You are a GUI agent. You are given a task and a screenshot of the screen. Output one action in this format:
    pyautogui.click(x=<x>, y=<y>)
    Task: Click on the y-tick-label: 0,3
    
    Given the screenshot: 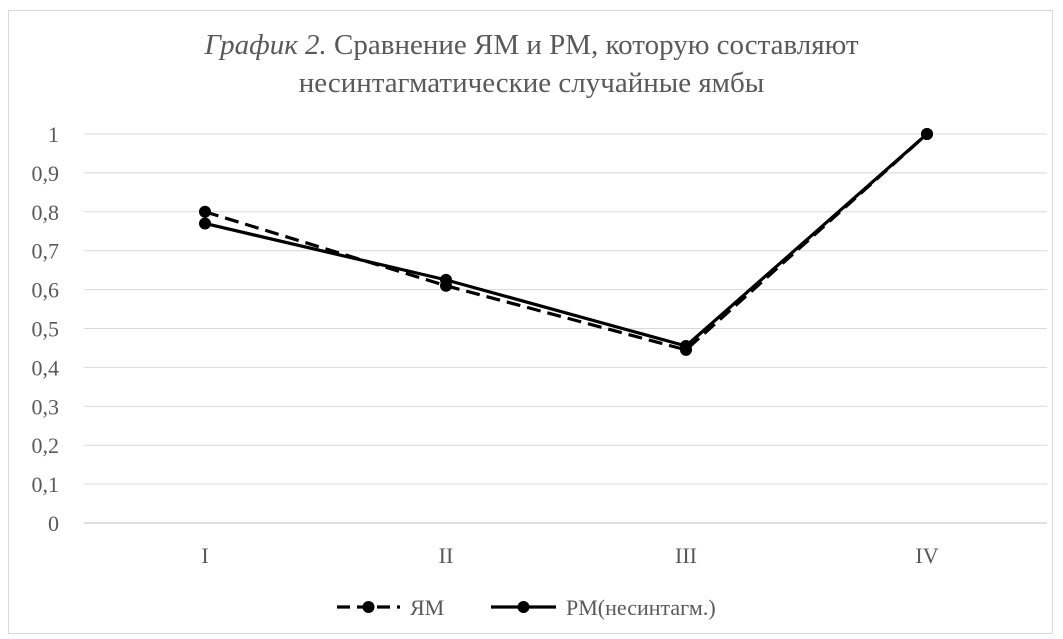 What is the action you would take?
    pyautogui.click(x=46, y=406)
    